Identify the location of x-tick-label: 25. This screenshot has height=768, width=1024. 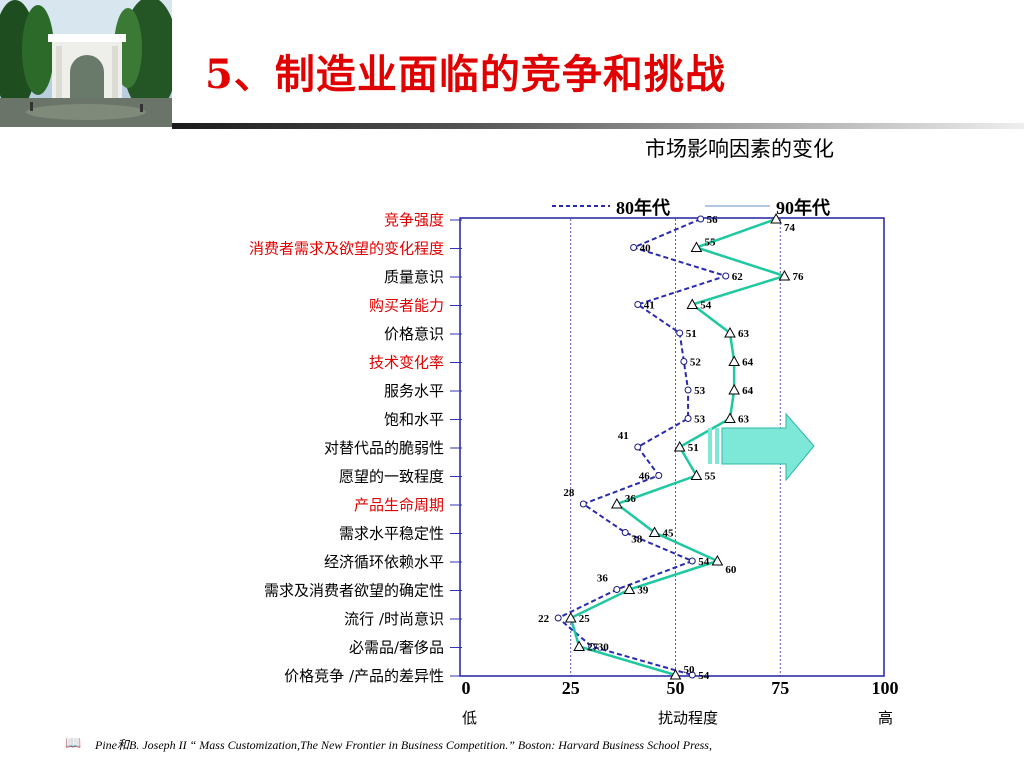
(571, 688).